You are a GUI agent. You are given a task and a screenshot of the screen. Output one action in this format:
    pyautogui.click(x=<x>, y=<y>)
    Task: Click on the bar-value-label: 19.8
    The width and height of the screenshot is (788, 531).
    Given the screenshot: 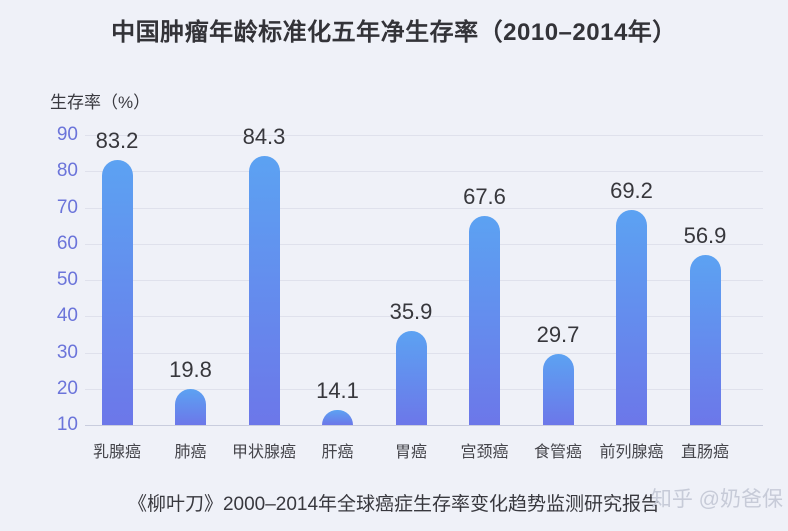 What is the action you would take?
    pyautogui.click(x=190, y=370)
    